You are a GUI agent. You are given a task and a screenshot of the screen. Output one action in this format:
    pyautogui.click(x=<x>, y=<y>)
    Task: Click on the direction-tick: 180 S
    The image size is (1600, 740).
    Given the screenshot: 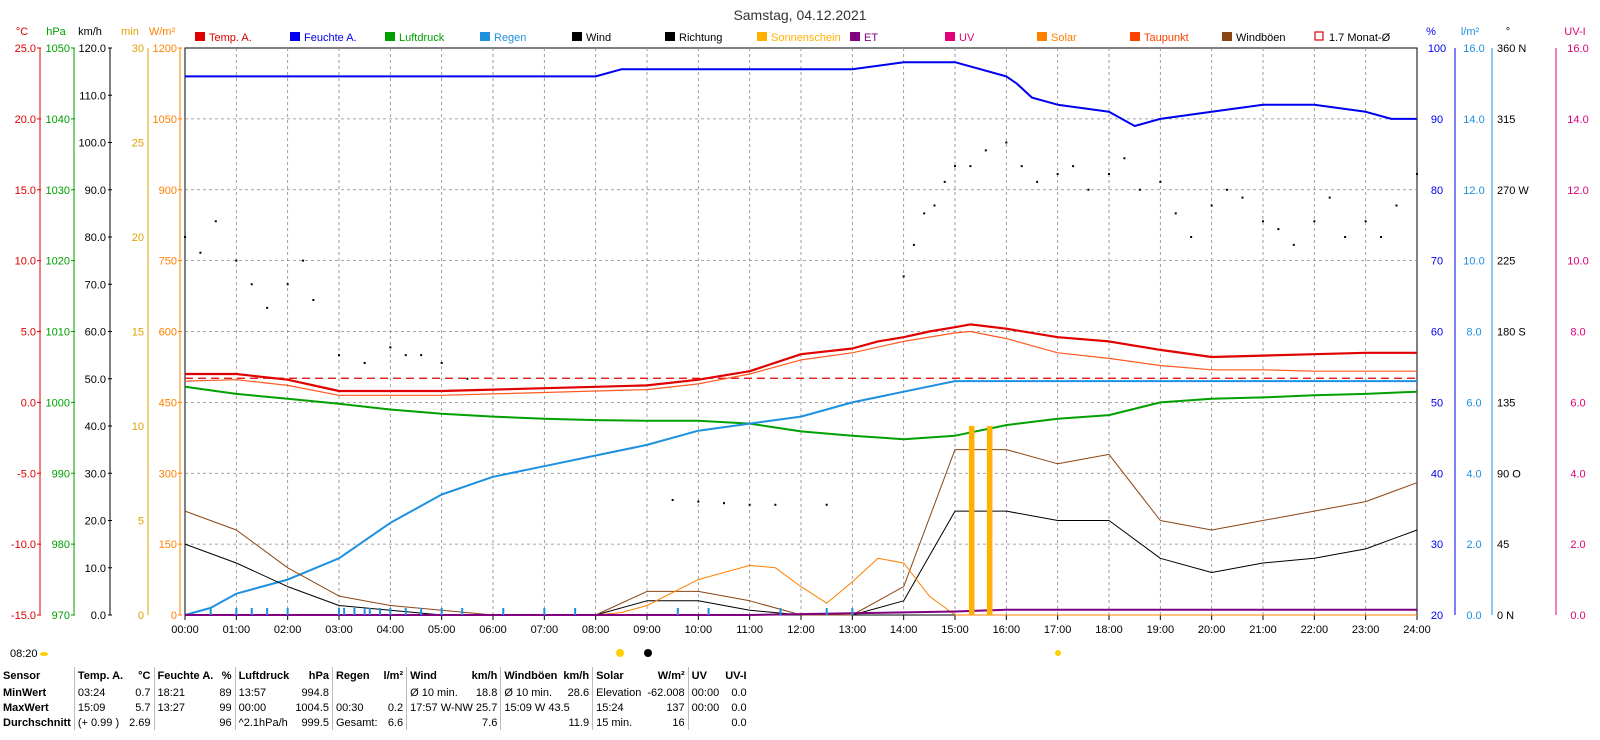 What is the action you would take?
    pyautogui.click(x=1511, y=333)
    